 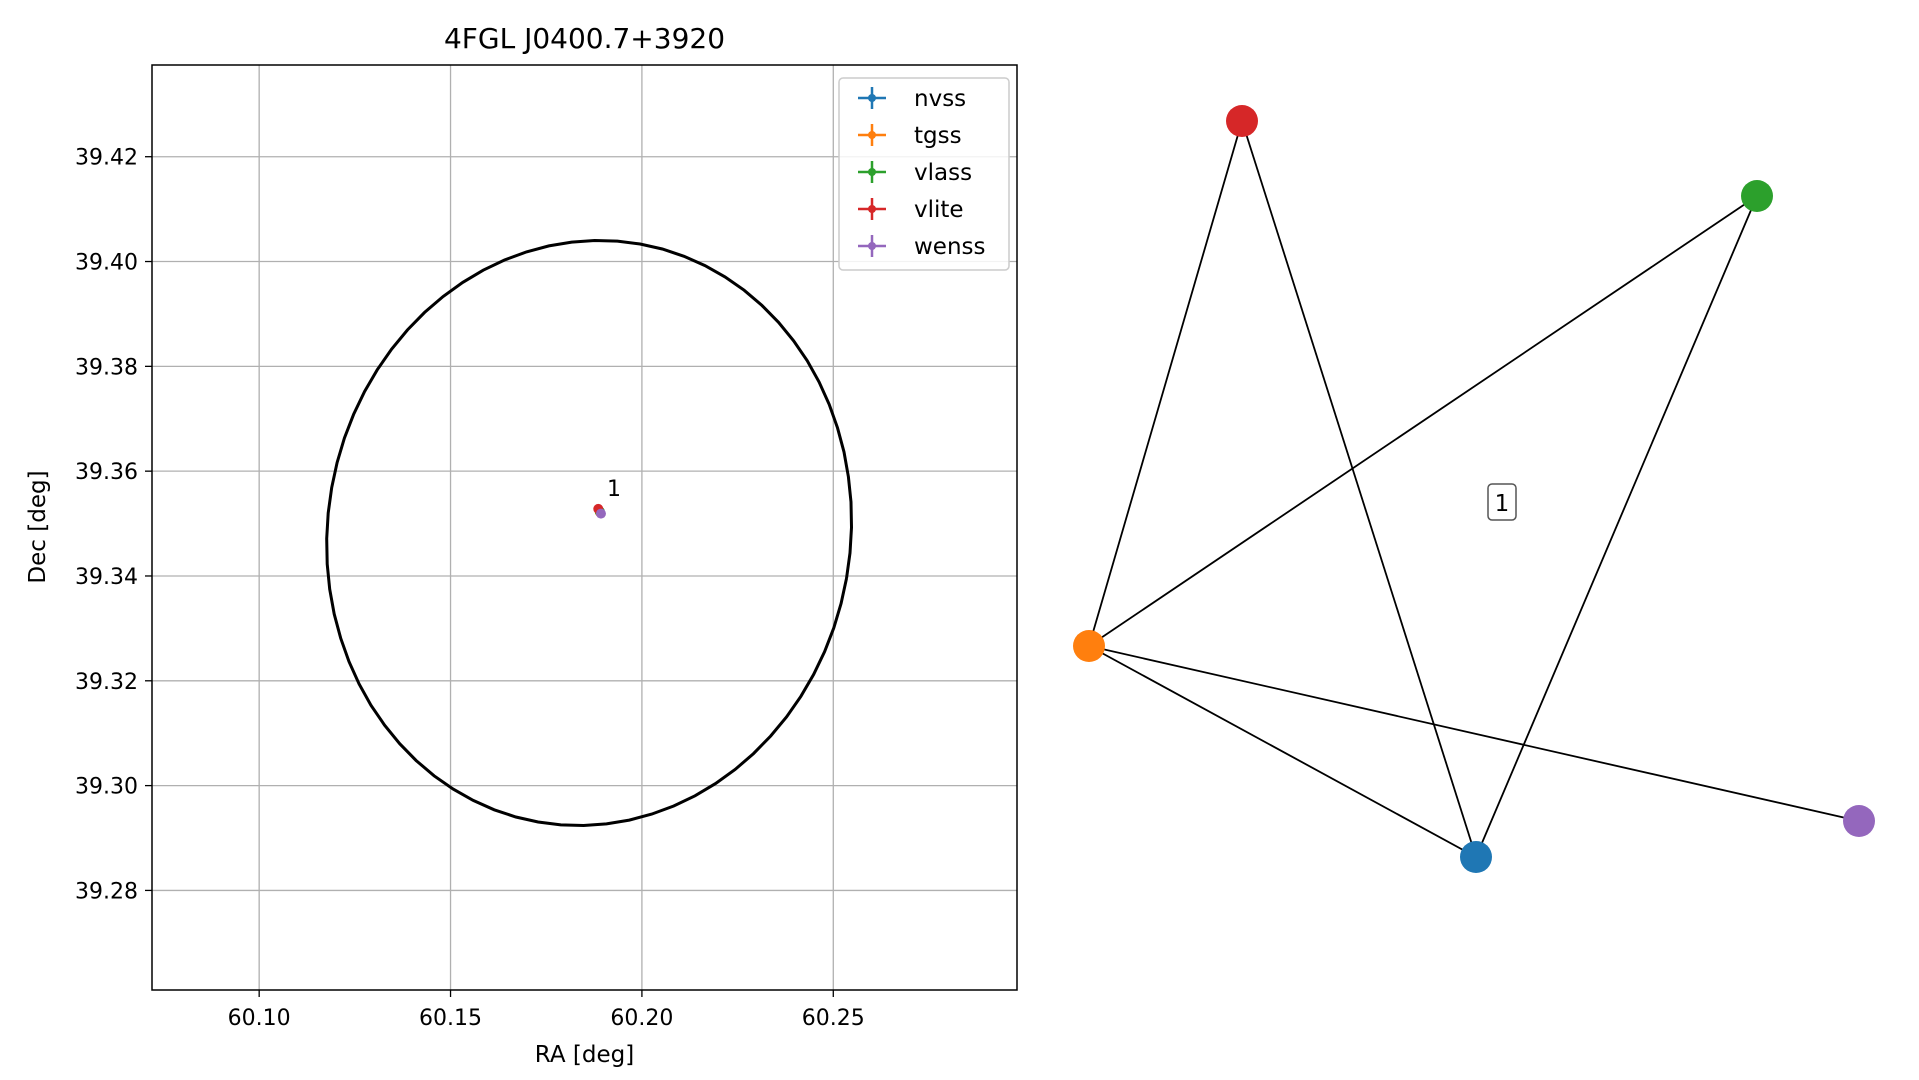 I want to click on y-tick-label: 39.32, so click(x=106, y=682).